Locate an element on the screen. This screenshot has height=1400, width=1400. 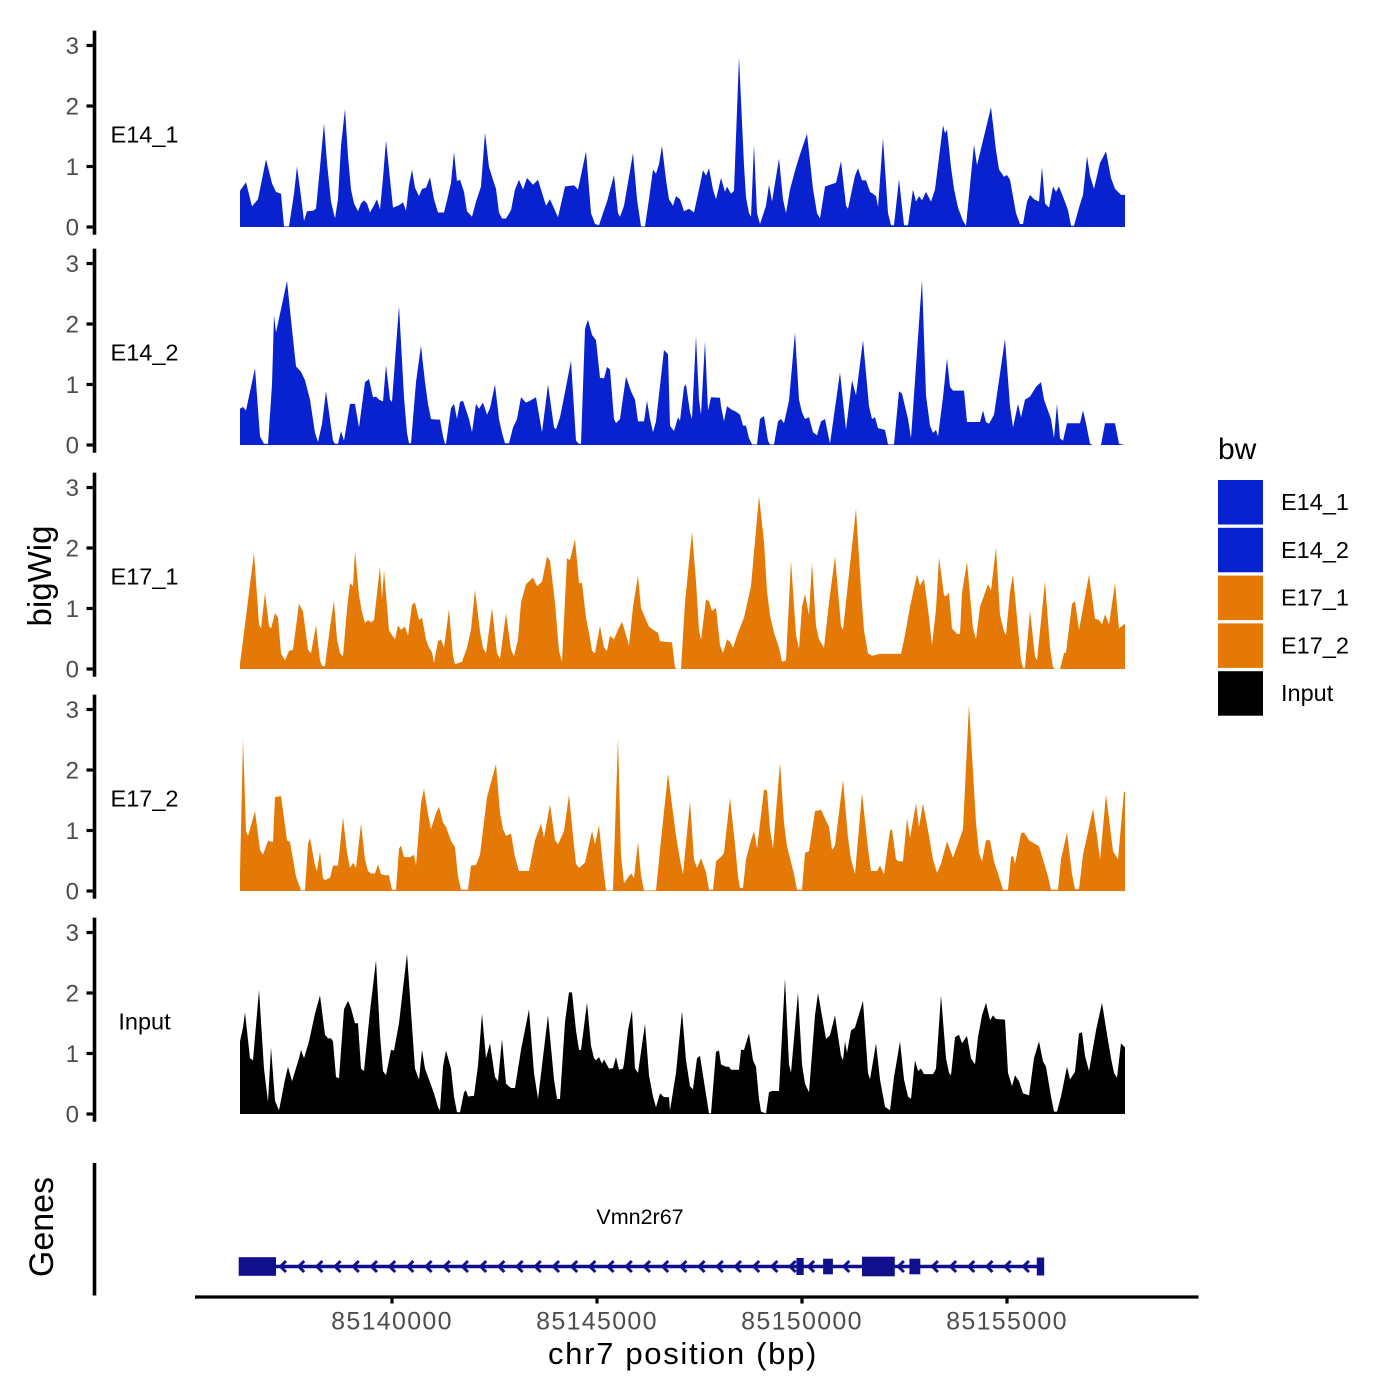
svg-text: 85140000 is located at coordinates (392, 1322).